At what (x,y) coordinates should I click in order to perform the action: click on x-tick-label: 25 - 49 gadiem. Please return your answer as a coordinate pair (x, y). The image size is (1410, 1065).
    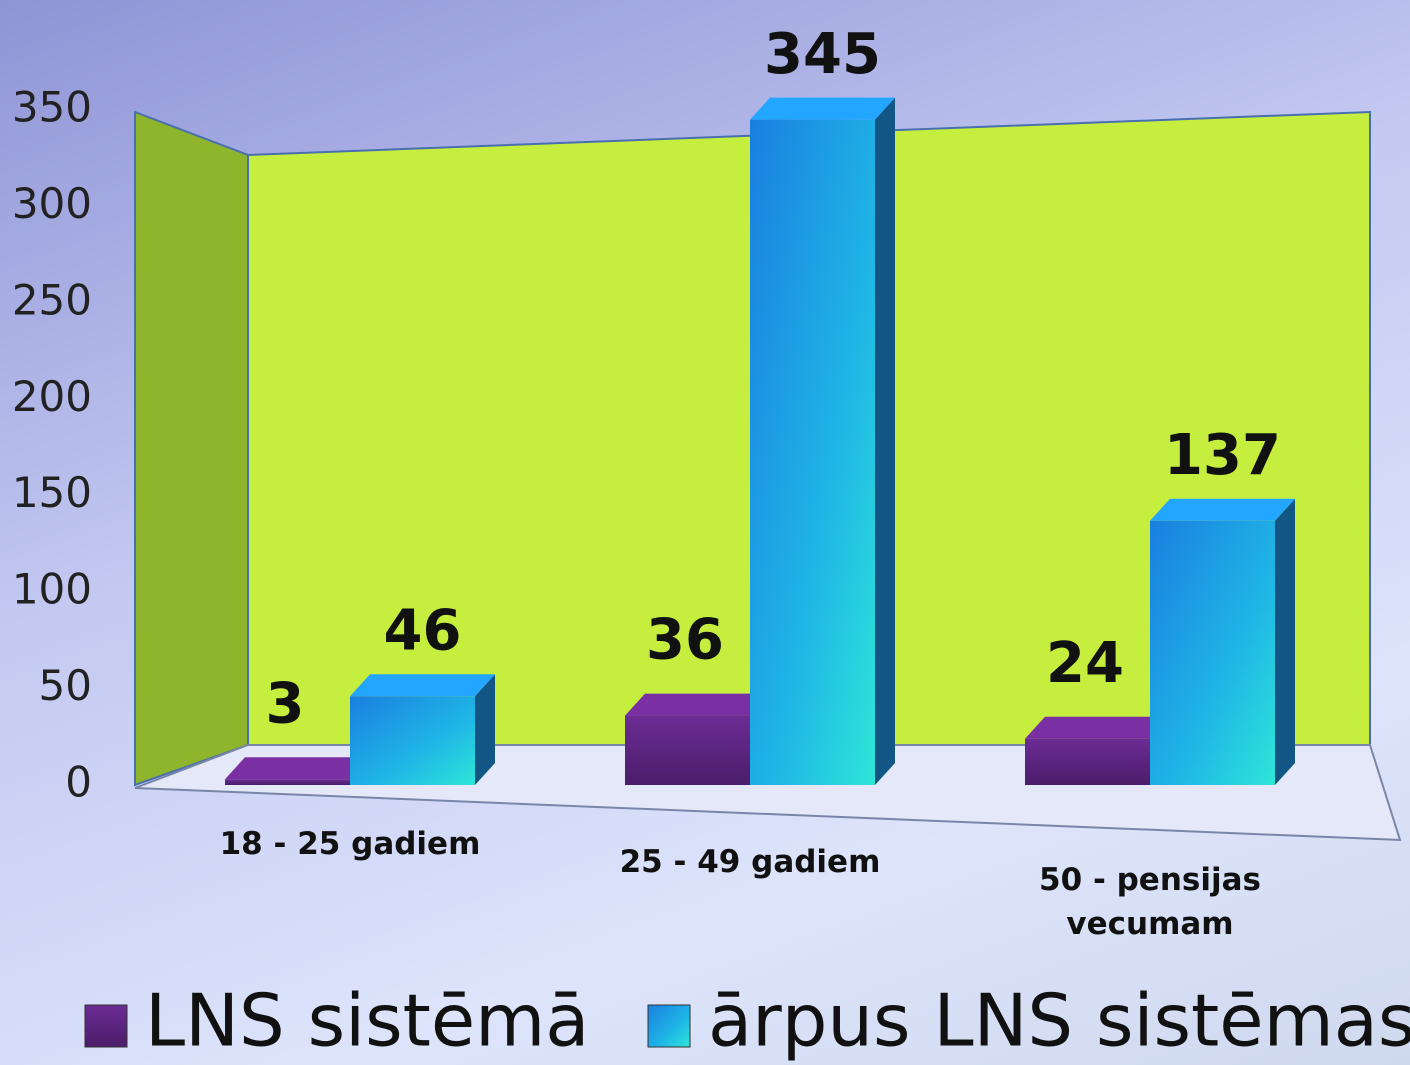
    Looking at the image, I should click on (750, 862).